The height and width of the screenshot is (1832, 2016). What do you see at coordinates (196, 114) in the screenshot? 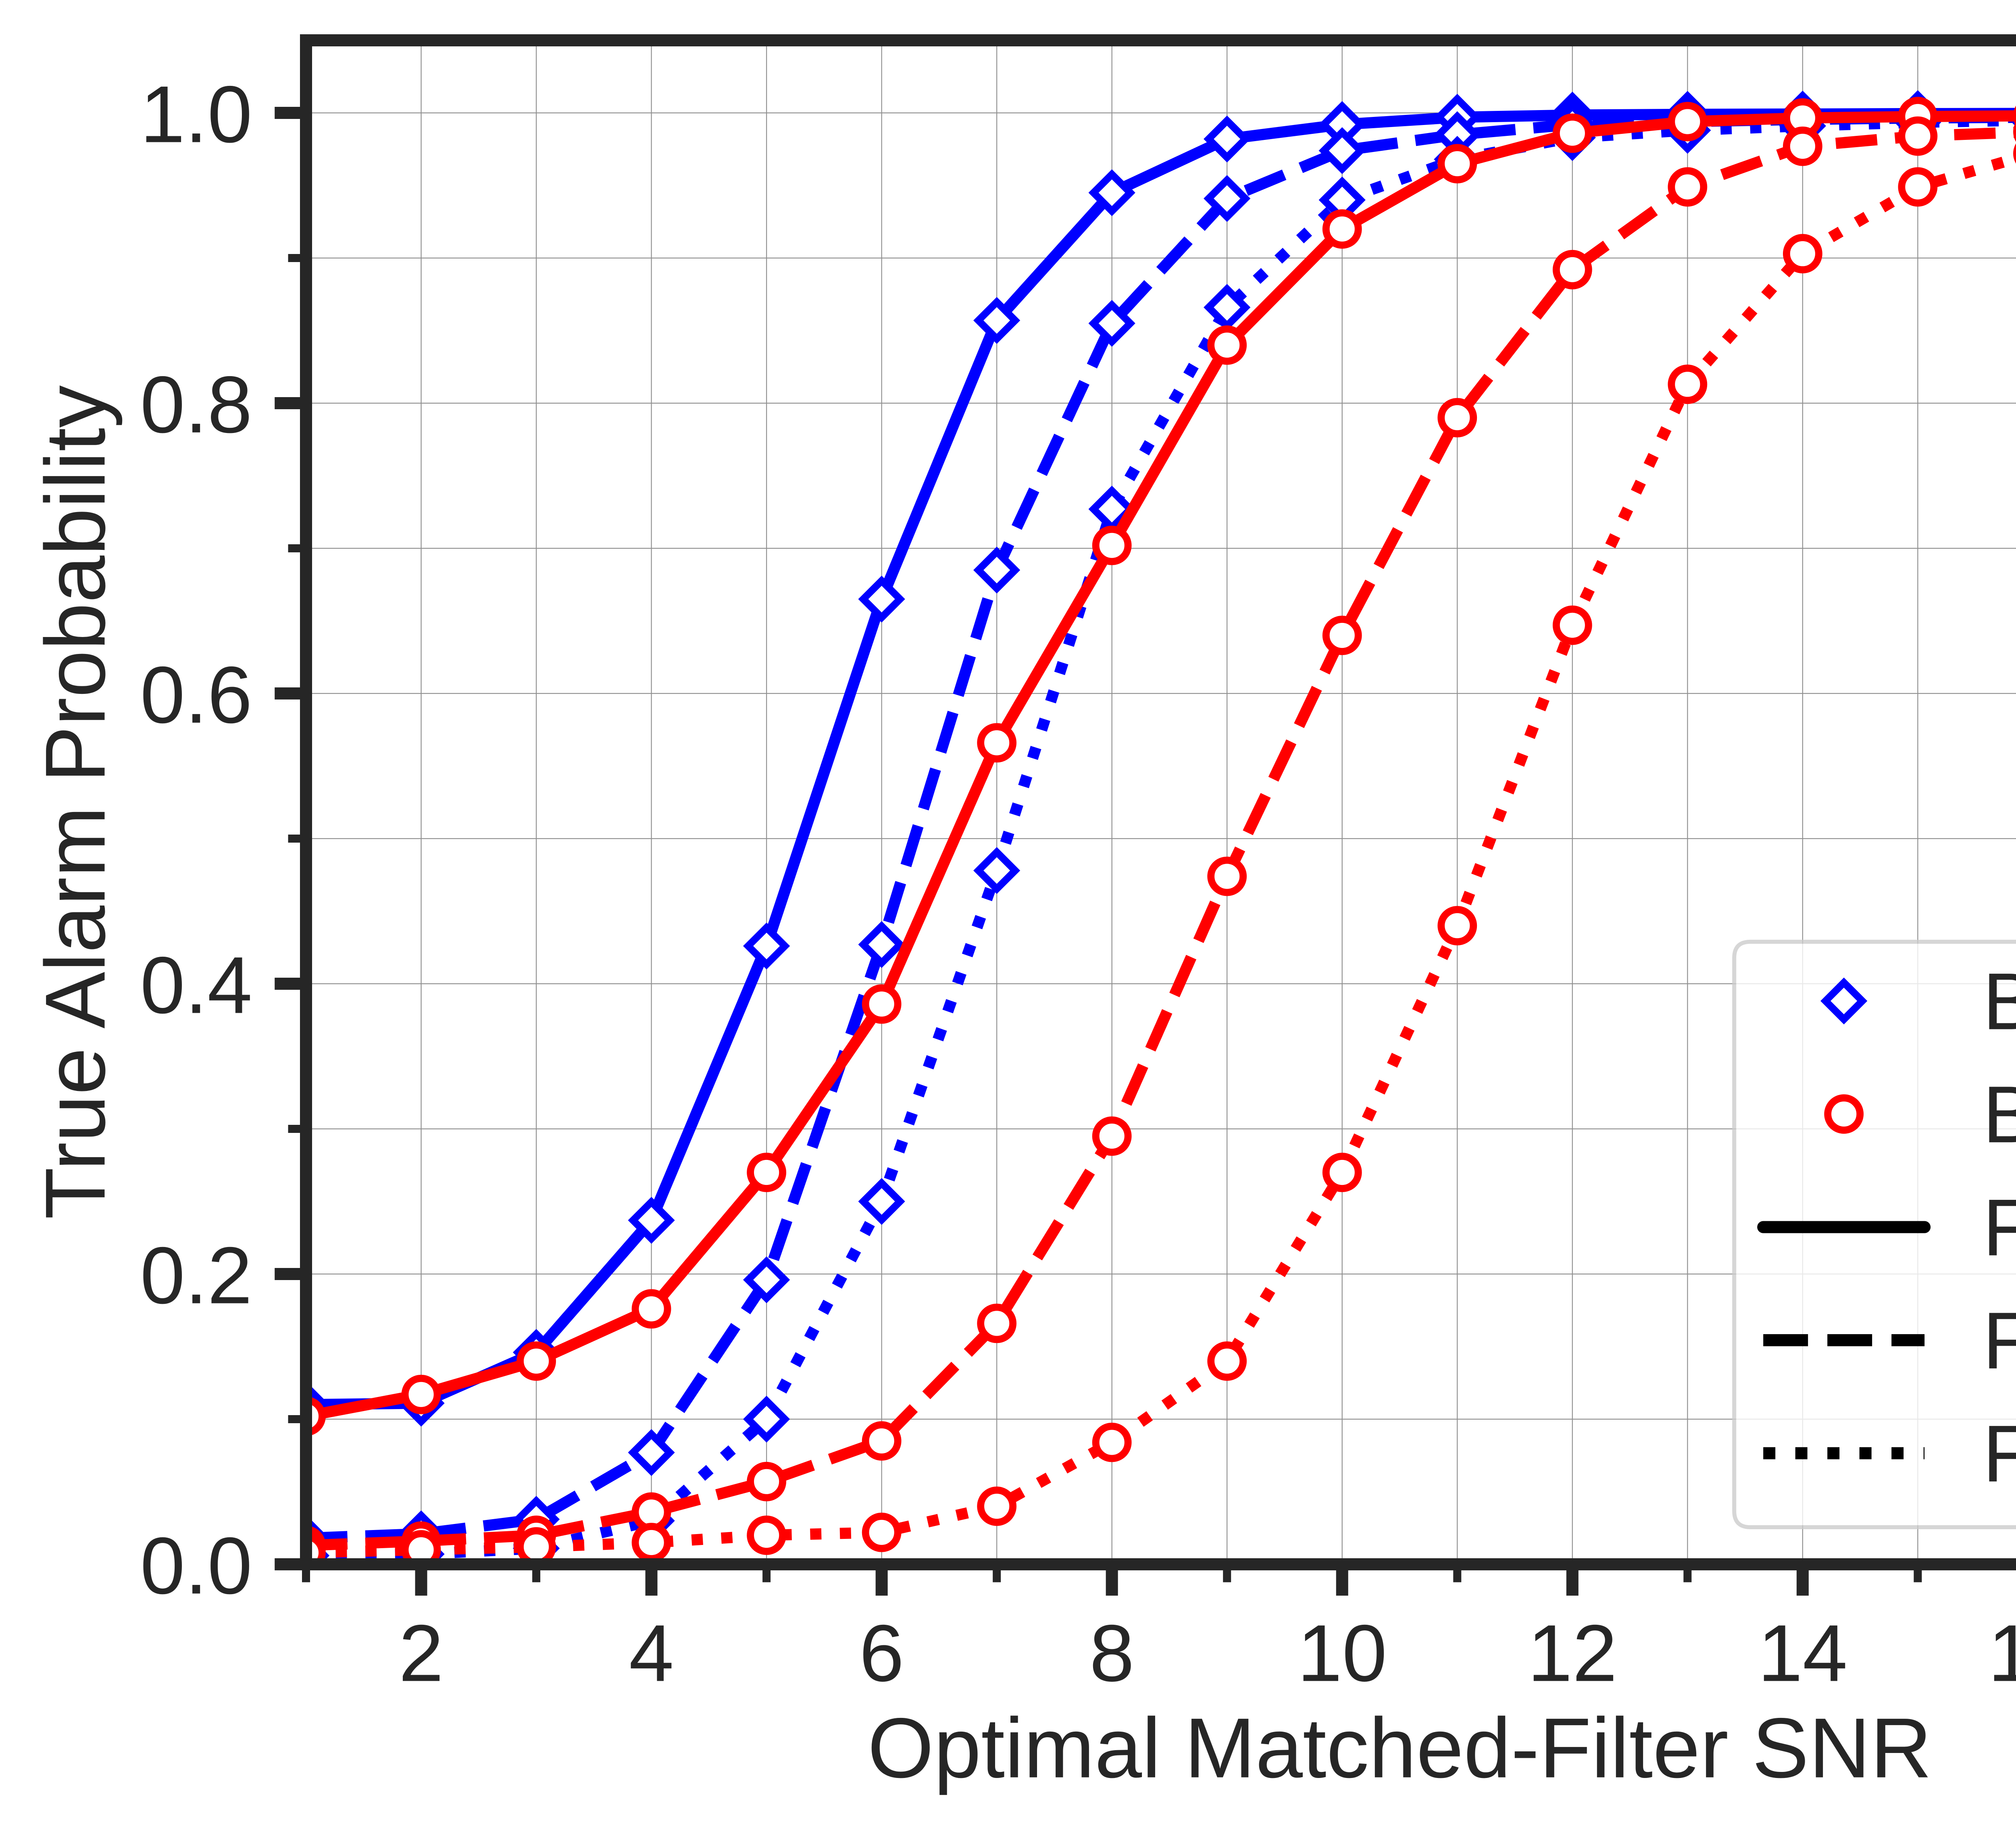
I see `svg-text: 1.0` at bounding box center [196, 114].